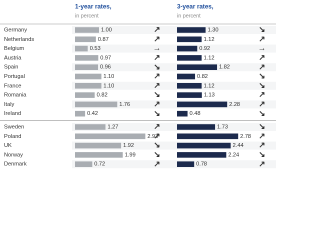 The height and width of the screenshot is (240, 320). What do you see at coordinates (12, 137) in the screenshot?
I see `country-label: Poland` at bounding box center [12, 137].